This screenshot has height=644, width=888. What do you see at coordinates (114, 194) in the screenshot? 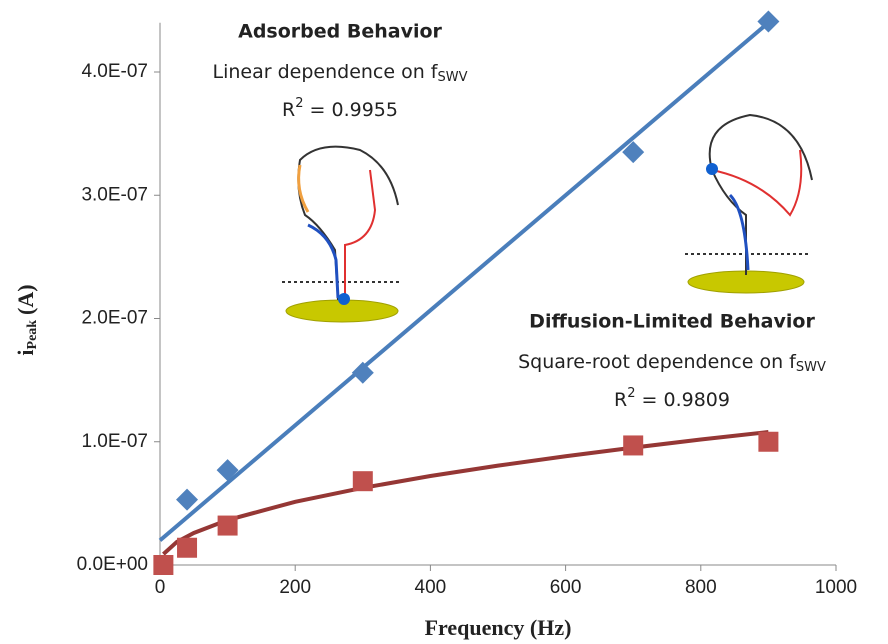
I see `y-tick-label: 3.0E-07` at bounding box center [114, 194].